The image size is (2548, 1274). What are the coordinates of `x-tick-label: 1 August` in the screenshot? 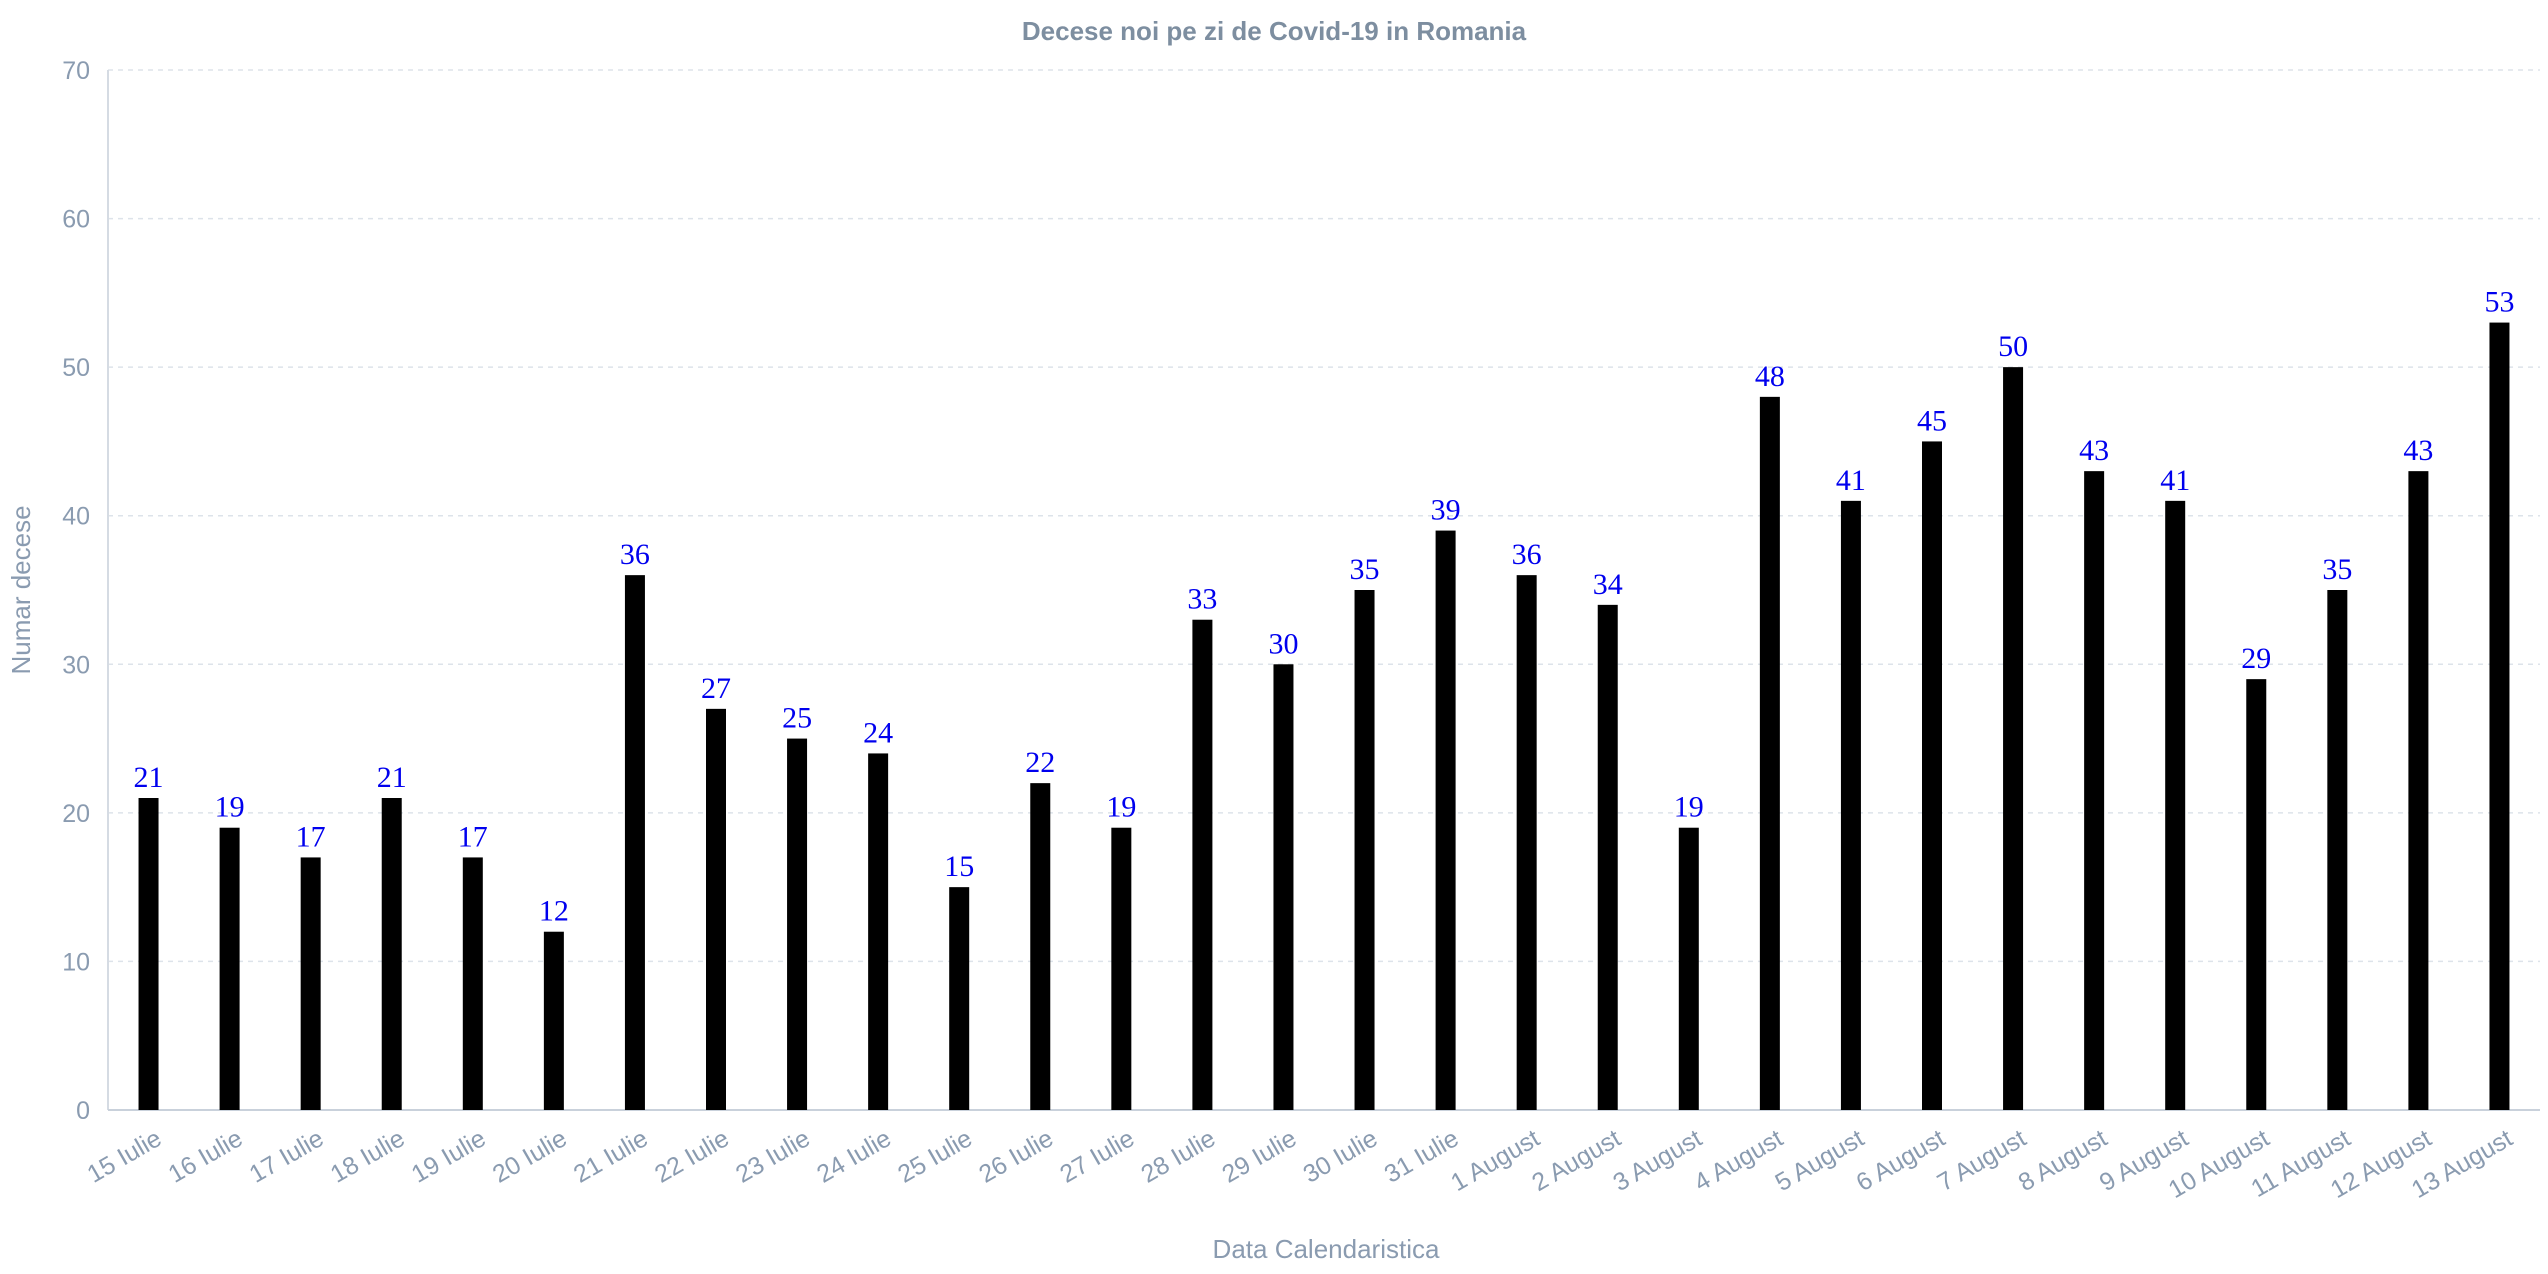 It's located at (1495, 1160).